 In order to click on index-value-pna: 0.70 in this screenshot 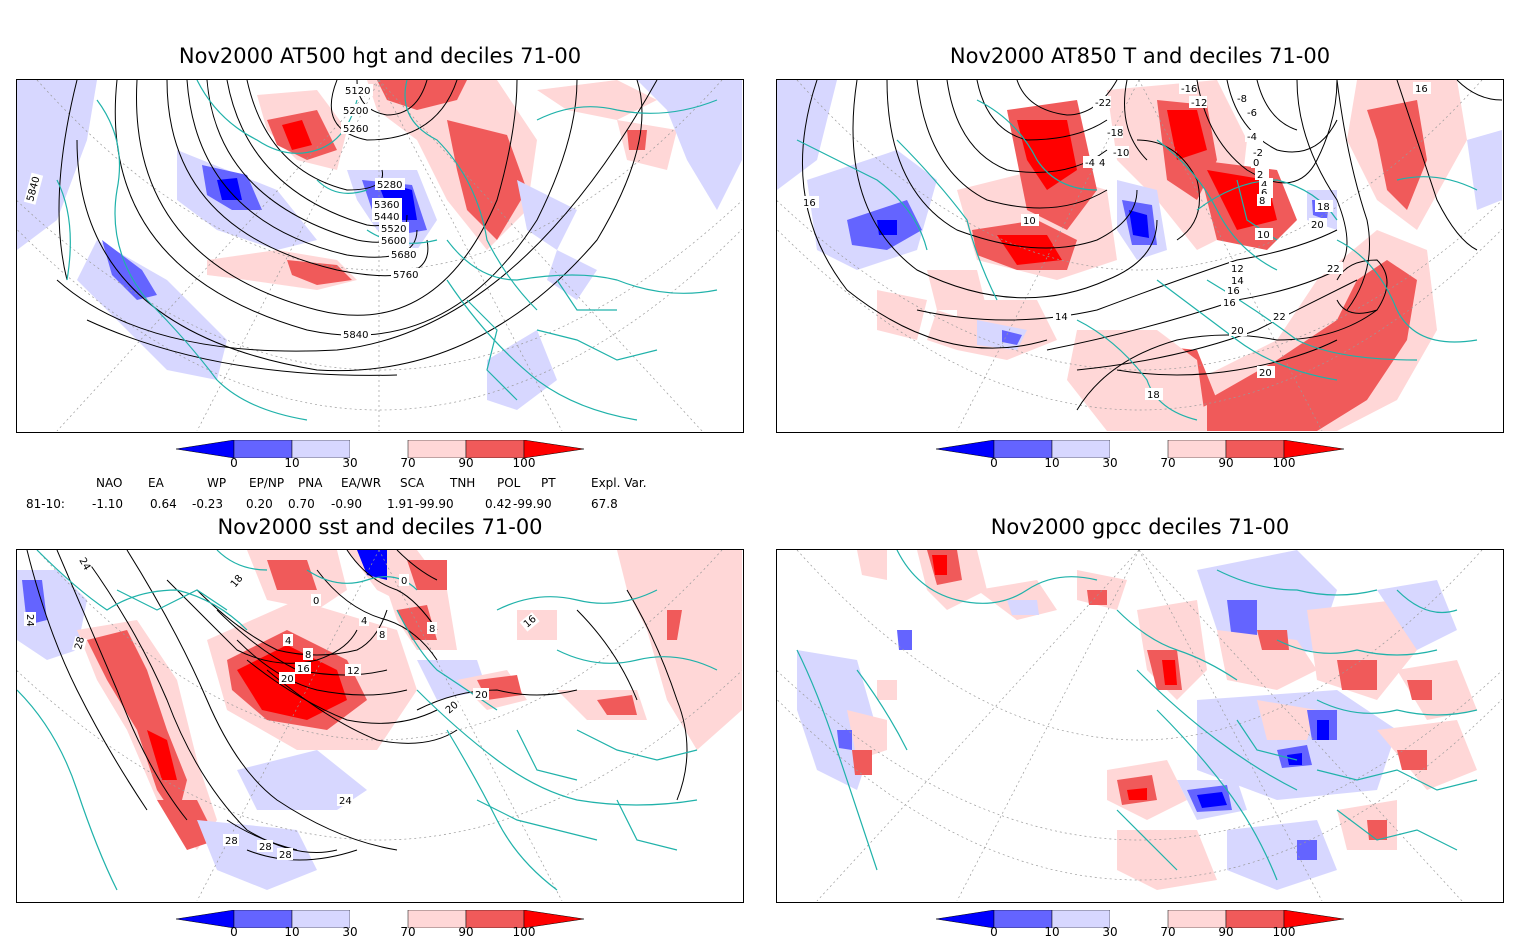, I will do `click(301, 504)`.